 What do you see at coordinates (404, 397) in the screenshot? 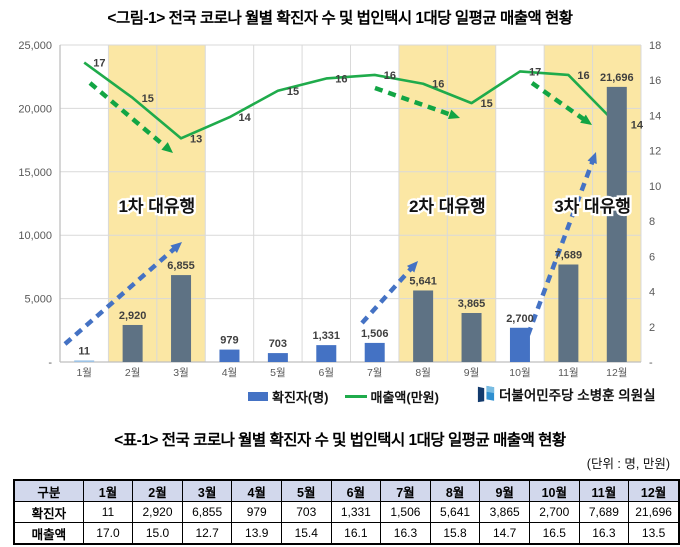
I see `legend-line-label: 매출액(만원)` at bounding box center [404, 397].